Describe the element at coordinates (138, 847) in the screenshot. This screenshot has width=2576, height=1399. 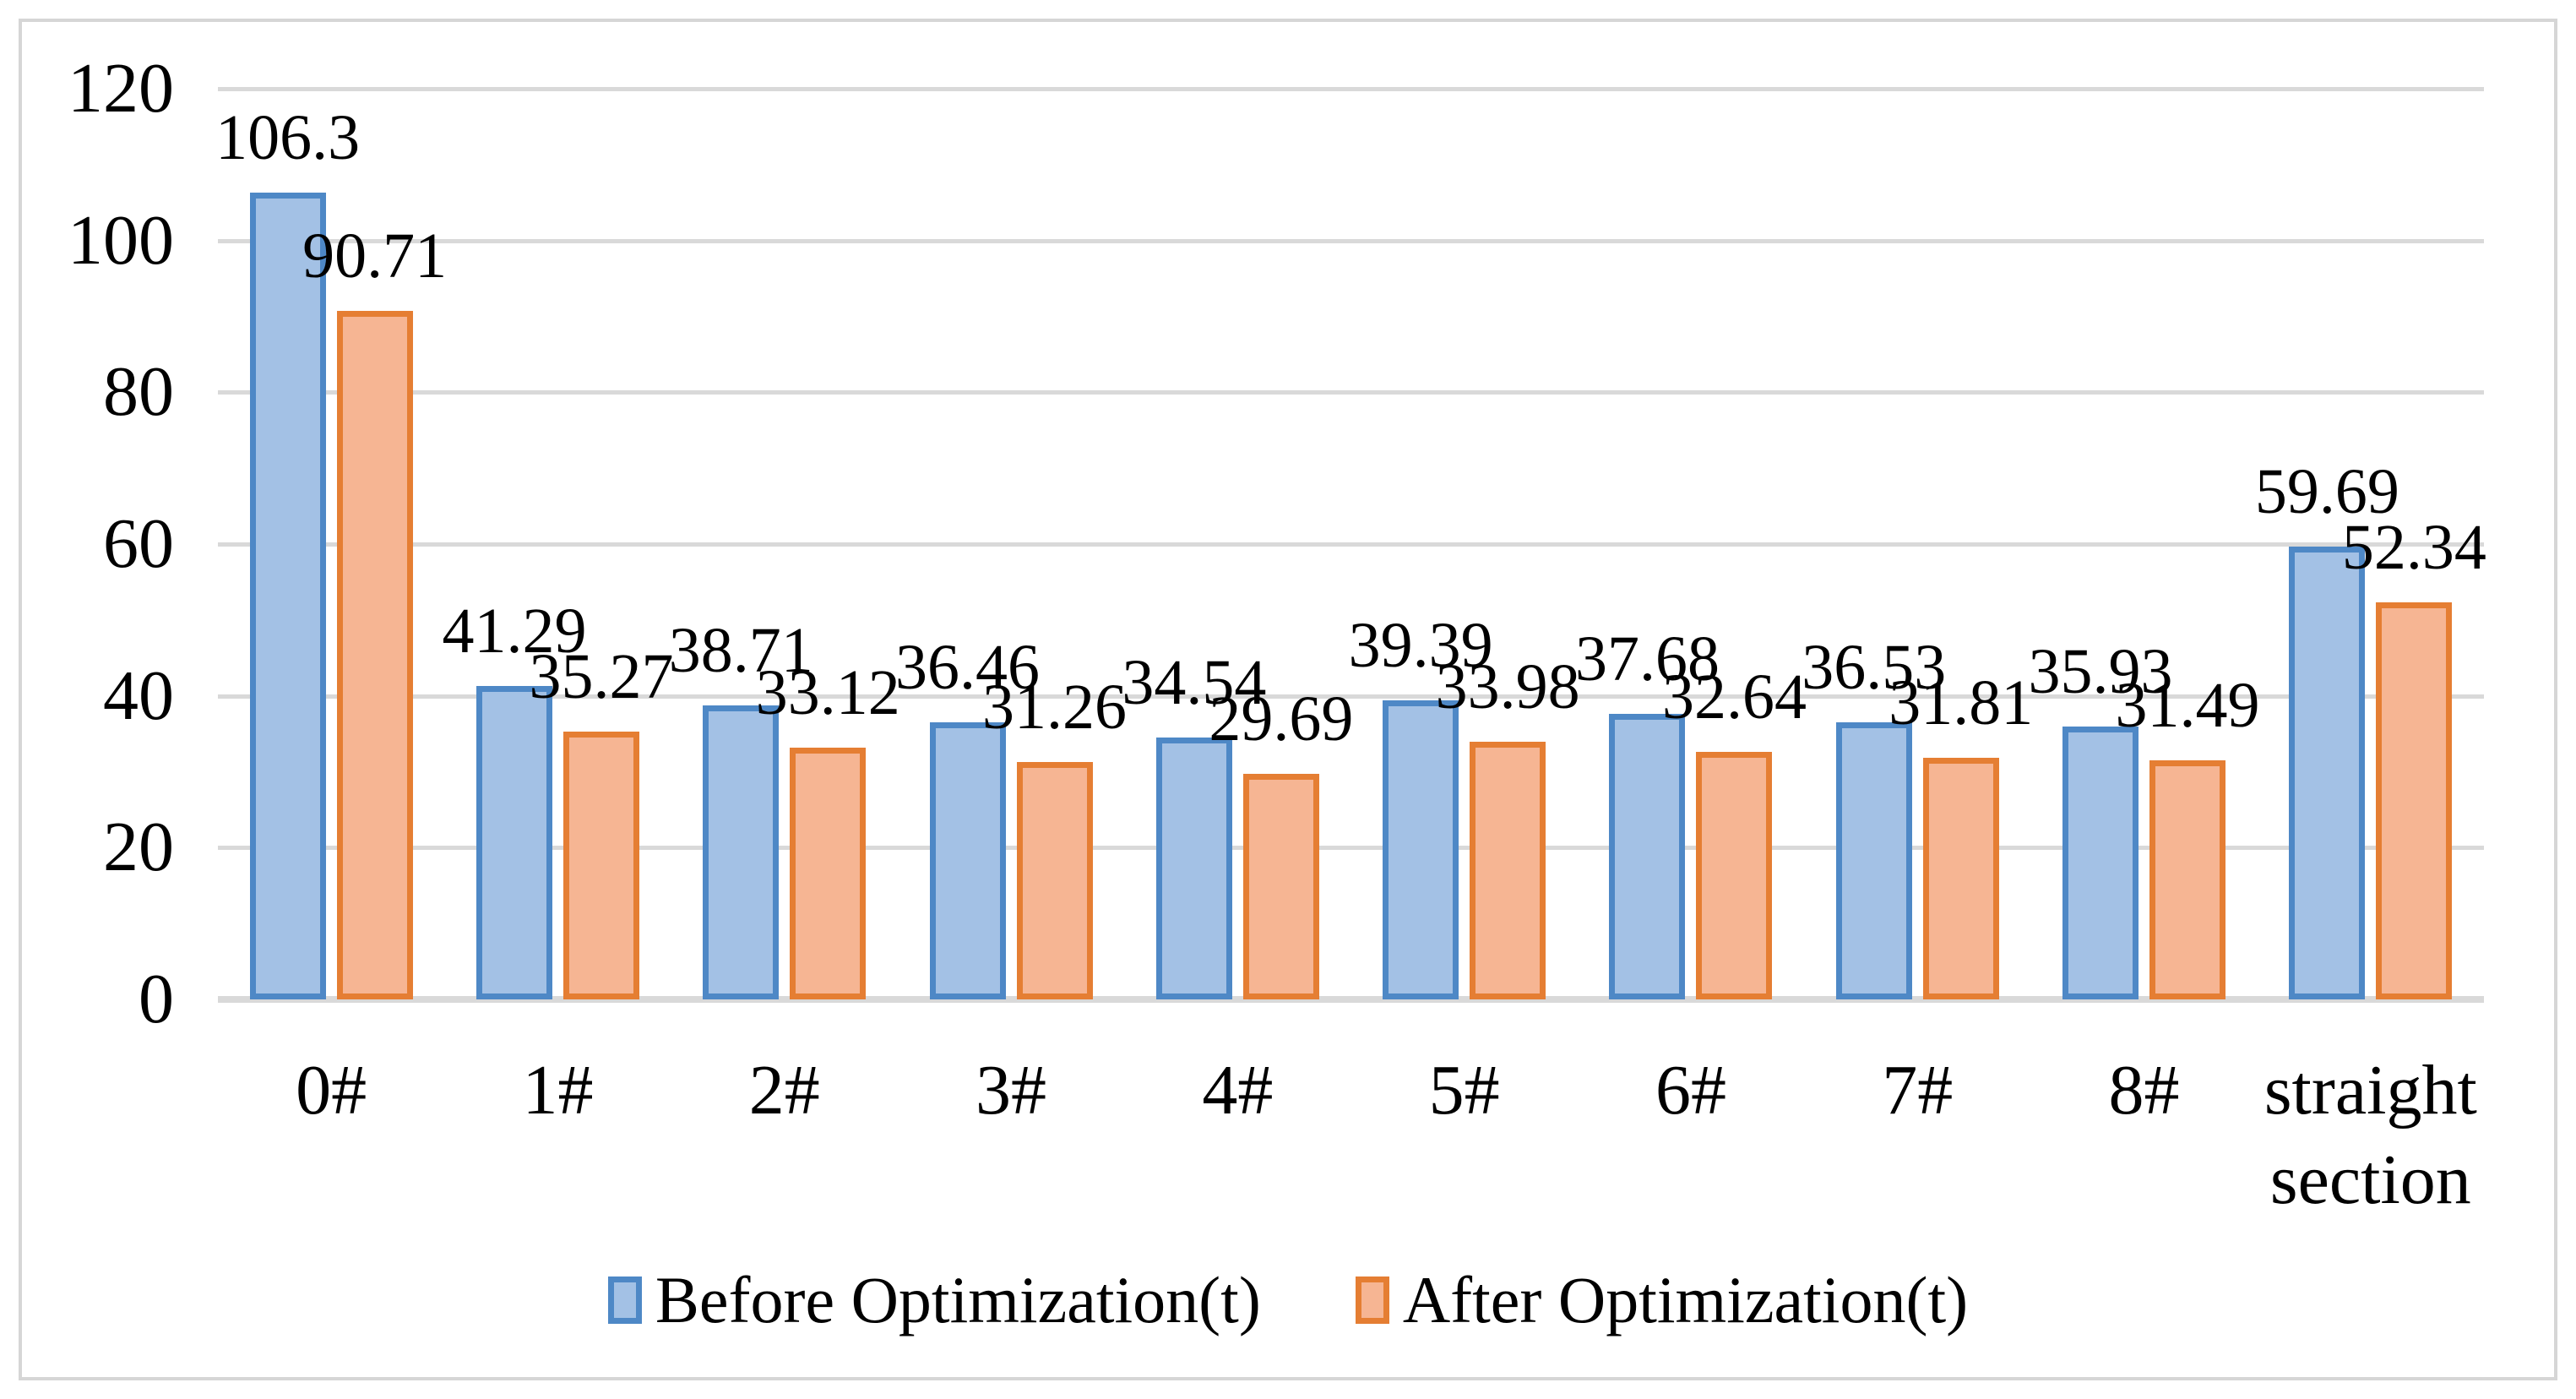
I see `y-tick-label-20: 20` at that location.